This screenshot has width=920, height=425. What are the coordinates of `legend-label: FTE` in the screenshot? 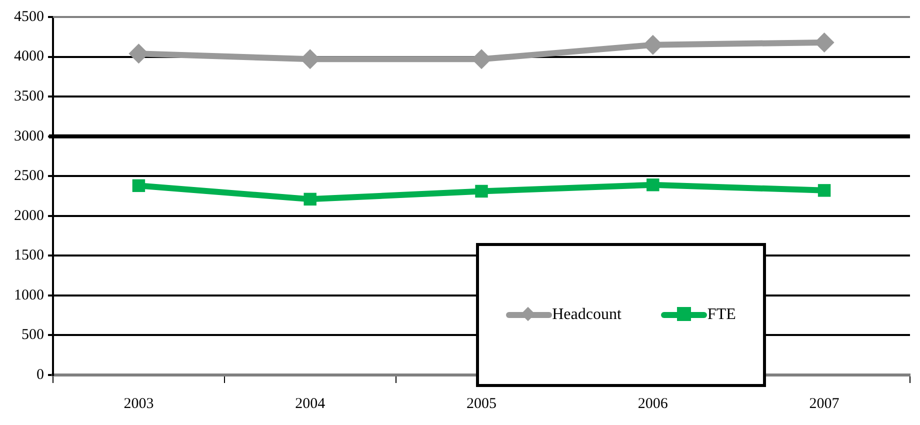 It's located at (721, 315).